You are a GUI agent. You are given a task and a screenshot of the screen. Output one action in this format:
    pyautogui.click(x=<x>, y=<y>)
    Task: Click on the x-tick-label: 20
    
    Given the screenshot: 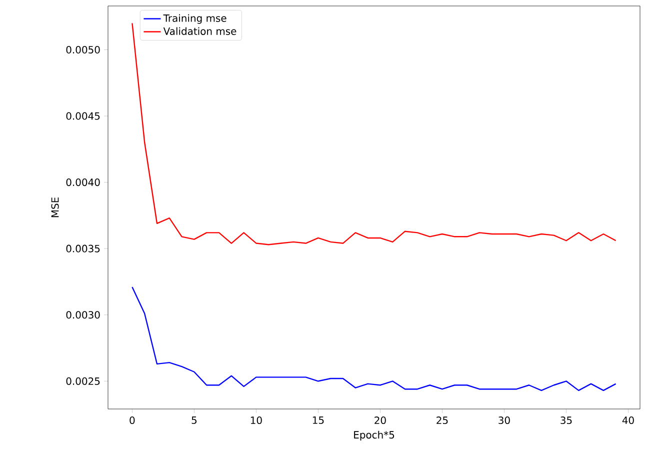 What is the action you would take?
    pyautogui.click(x=380, y=420)
    